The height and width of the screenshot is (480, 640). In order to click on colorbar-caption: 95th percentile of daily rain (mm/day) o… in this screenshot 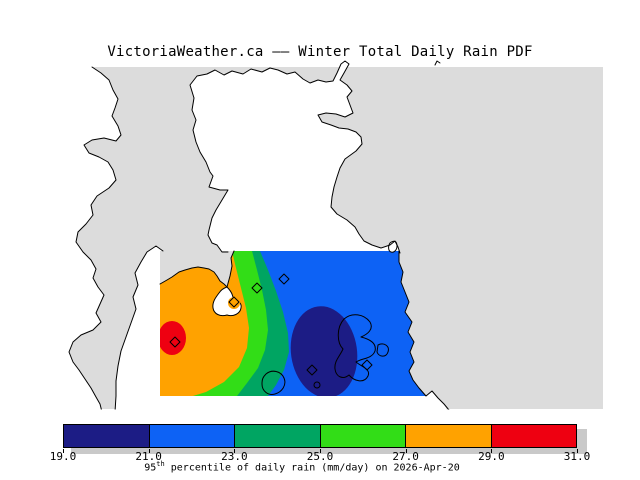, I will do `click(302, 466)`.